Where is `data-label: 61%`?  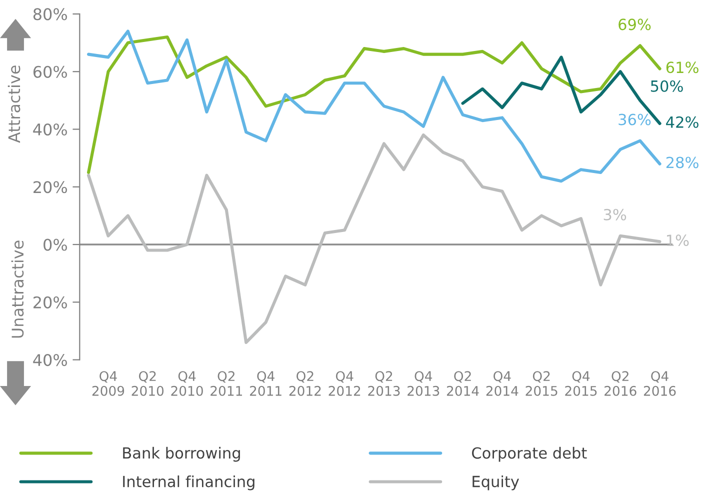
data-label: 61% is located at coordinates (682, 68).